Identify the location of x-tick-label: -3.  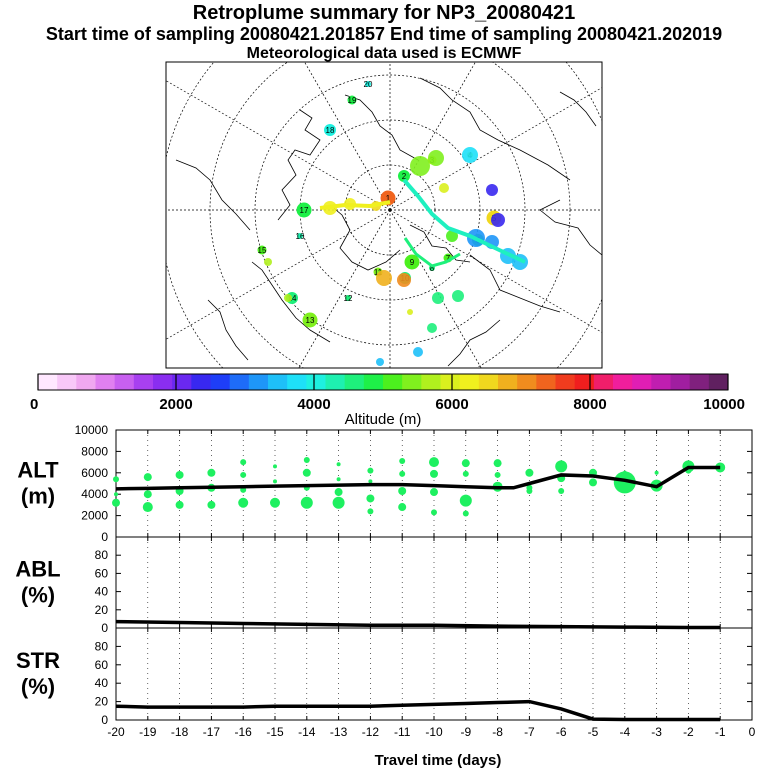
(656, 732).